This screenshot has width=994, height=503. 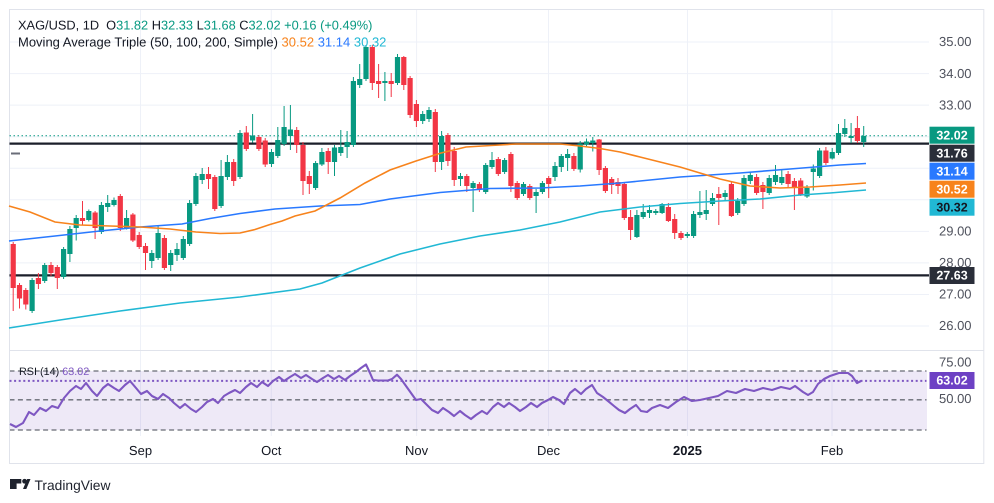 I want to click on svg-text: Sep, so click(x=140, y=450).